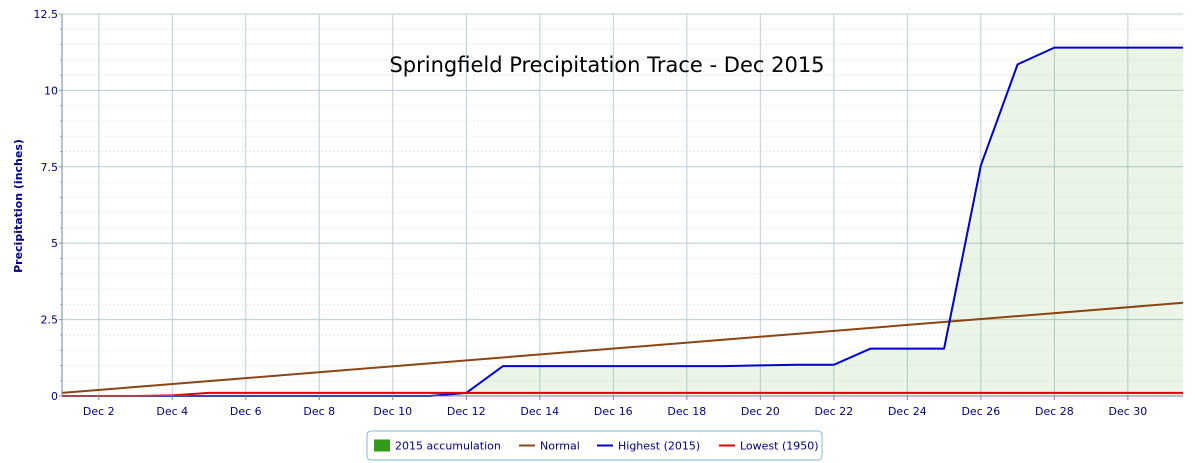 The width and height of the screenshot is (1195, 463). Describe the element at coordinates (319, 411) in the screenshot. I see `x-tick-label: Dec 8` at that location.